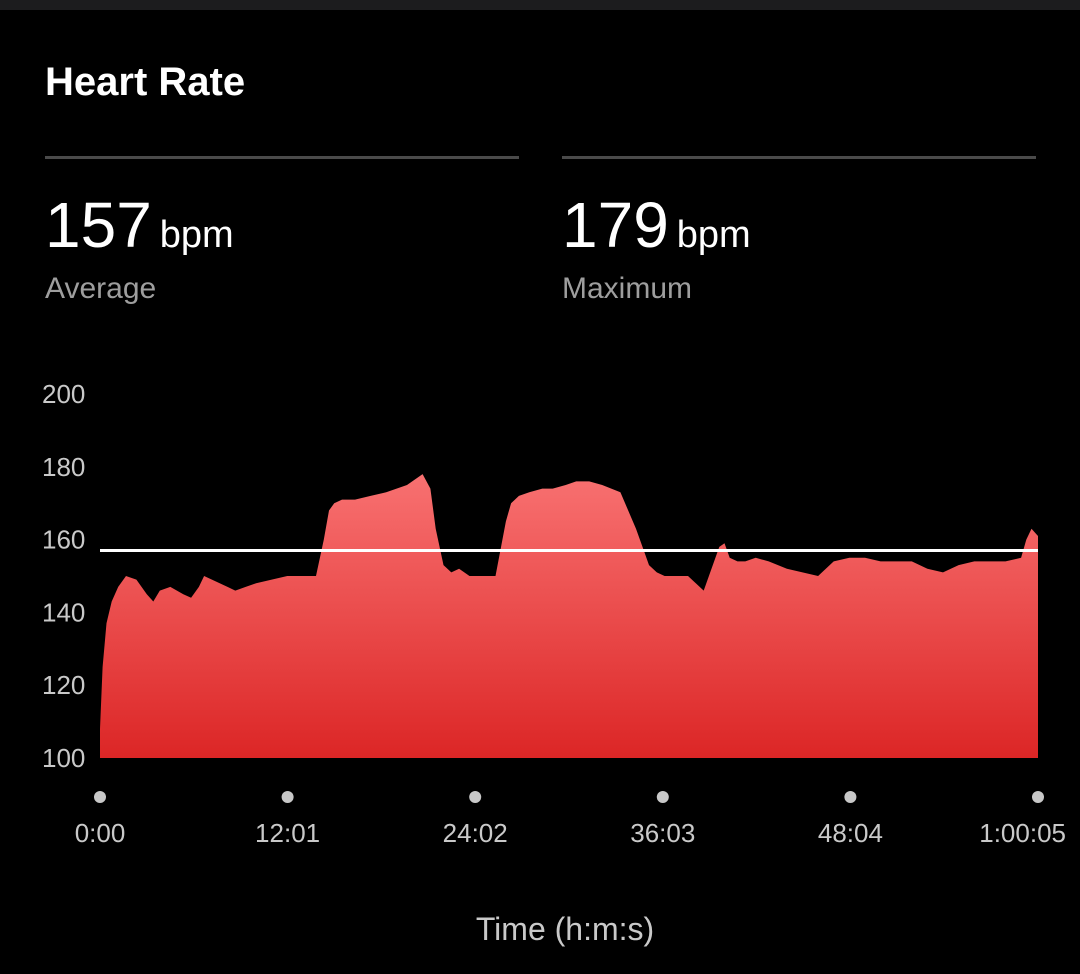  I want to click on y-tick-label: 180, so click(63, 467).